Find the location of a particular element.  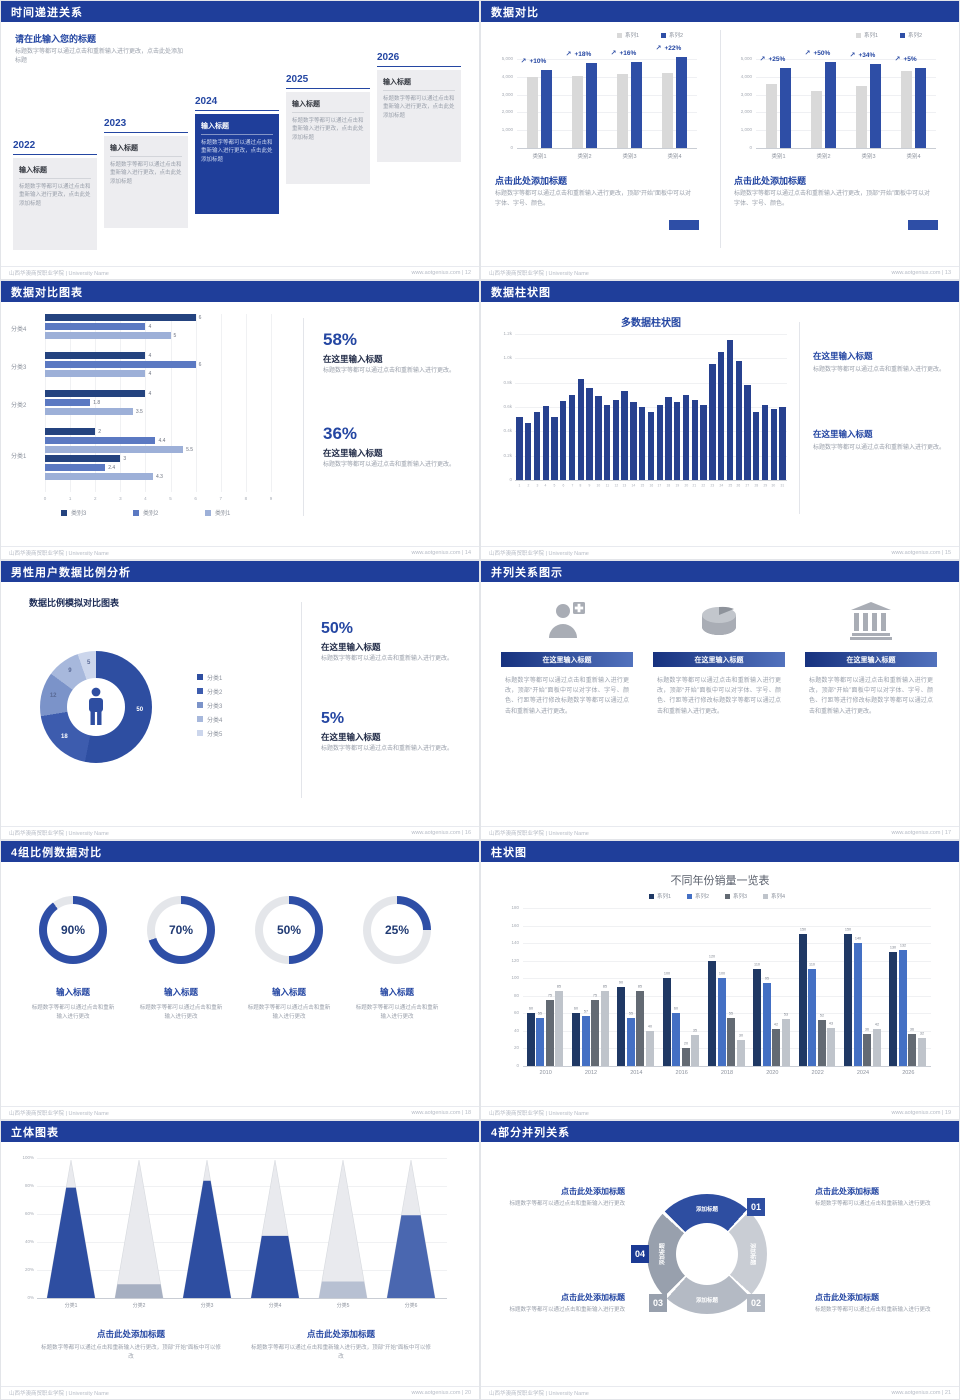

y-tick-label: 20% is located at coordinates (29, 1269).